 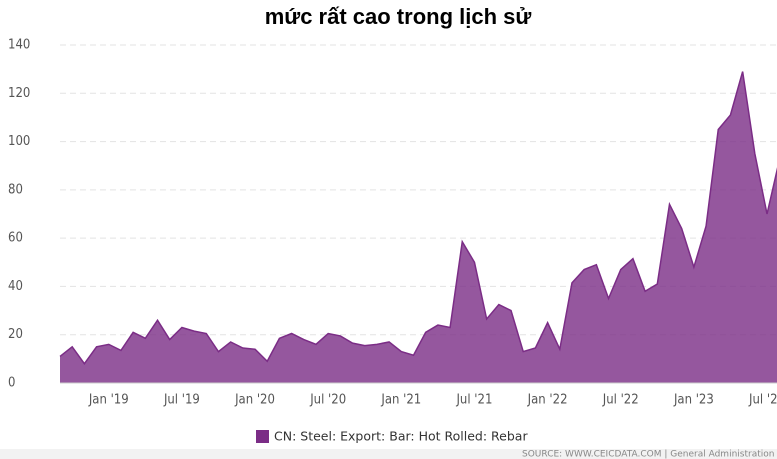 I want to click on chart-title: mức rất cao trong lịch sử, so click(x=398, y=16).